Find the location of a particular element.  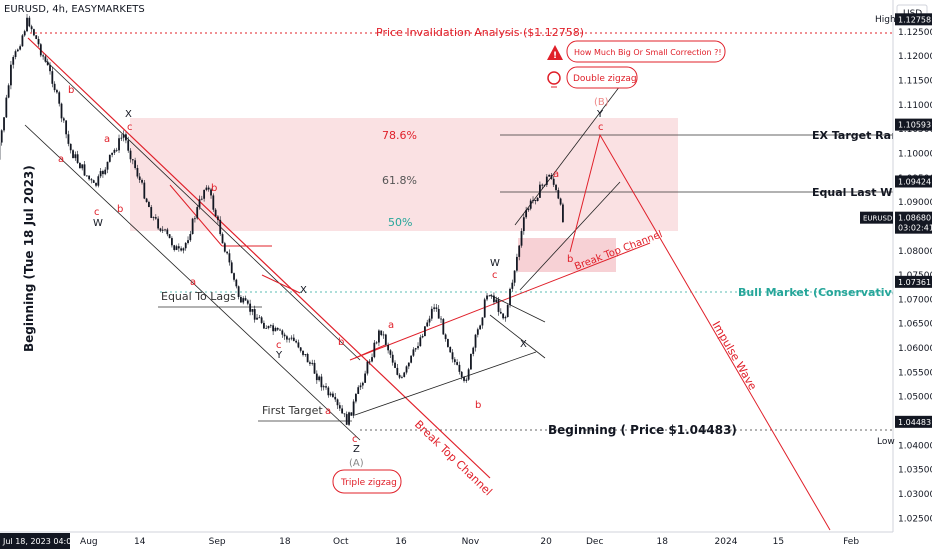

double-zigzag-callout: Double zigzag is located at coordinates (592, 77).